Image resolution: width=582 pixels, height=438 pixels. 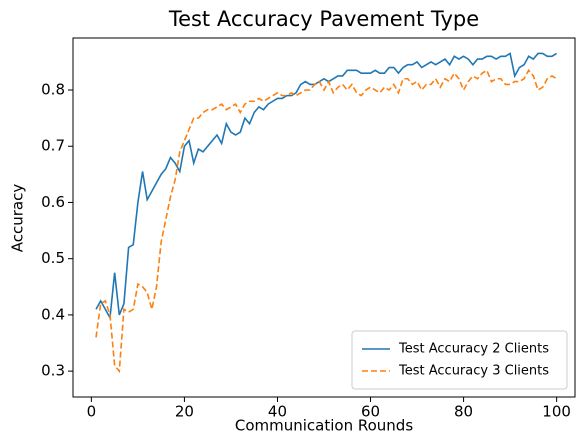 I want to click on x-tick-label: 60, so click(x=370, y=412).